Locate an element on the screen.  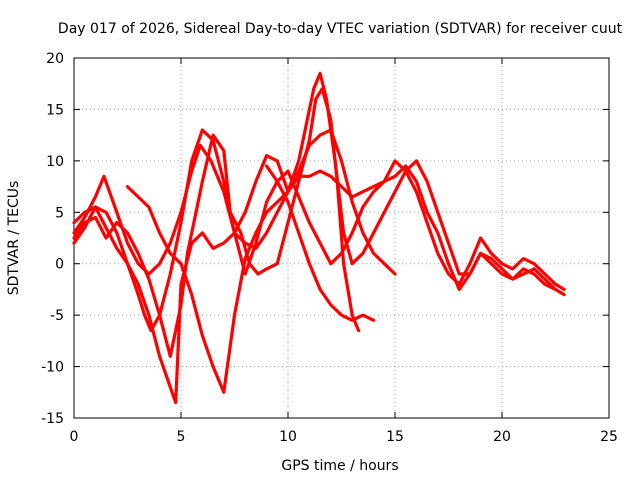
x-axis-label: GPS time / hours is located at coordinates (339, 466).